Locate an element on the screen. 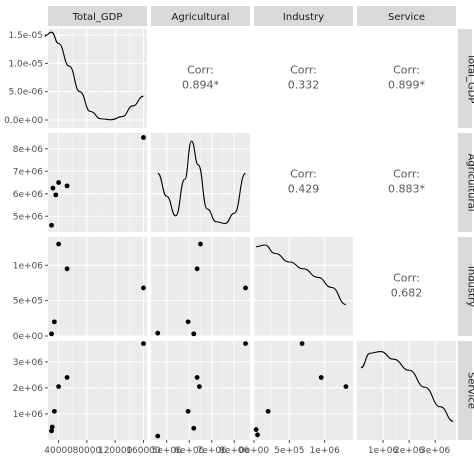  row-label-industry: Industry is located at coordinates (470, 286).